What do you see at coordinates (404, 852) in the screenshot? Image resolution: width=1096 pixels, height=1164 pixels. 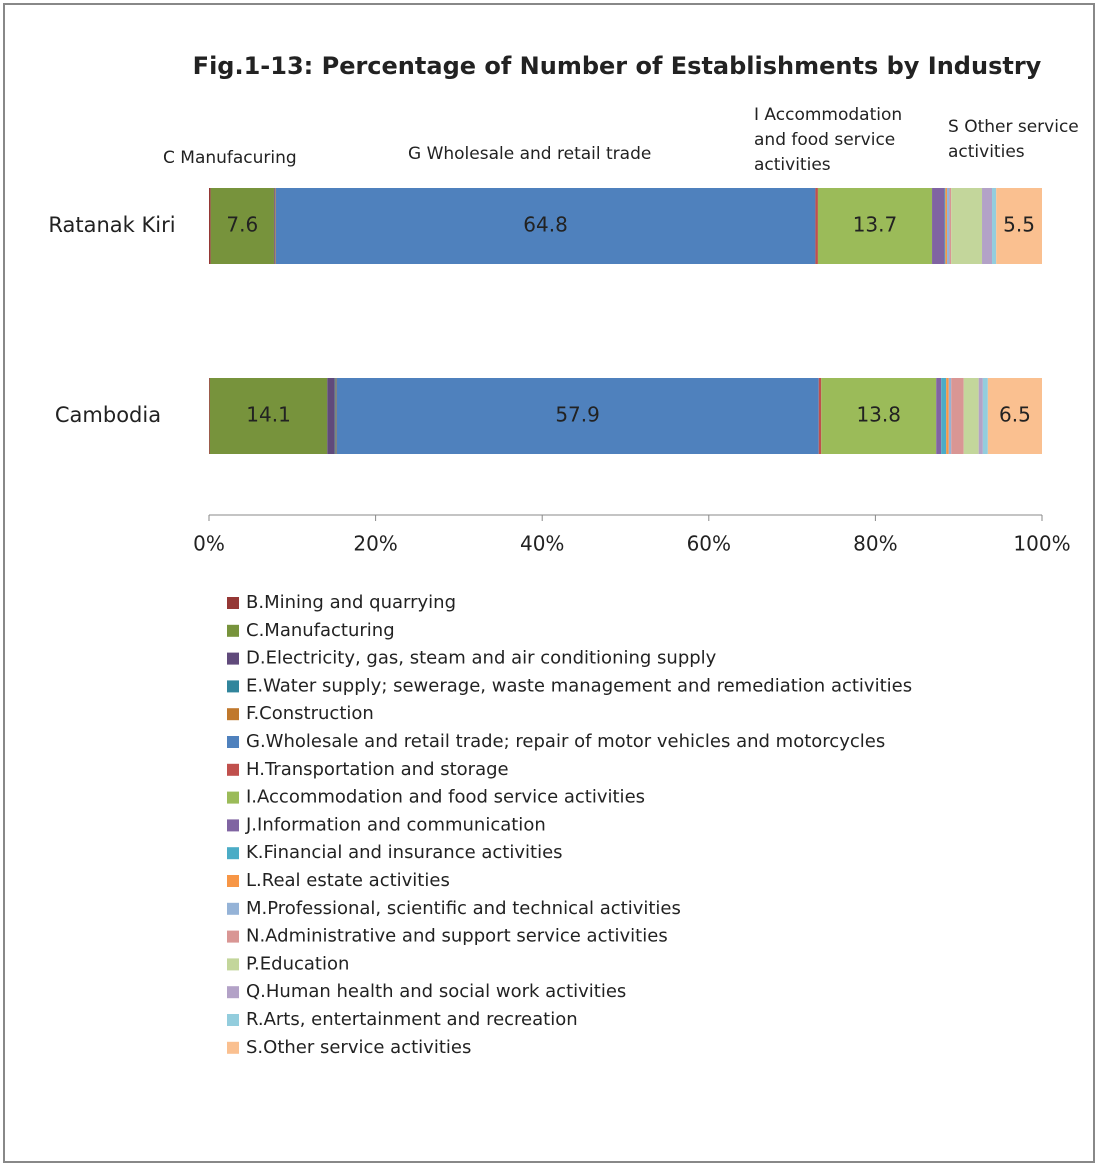 I see `legend-label: K.Financial and insurance activities` at bounding box center [404, 852].